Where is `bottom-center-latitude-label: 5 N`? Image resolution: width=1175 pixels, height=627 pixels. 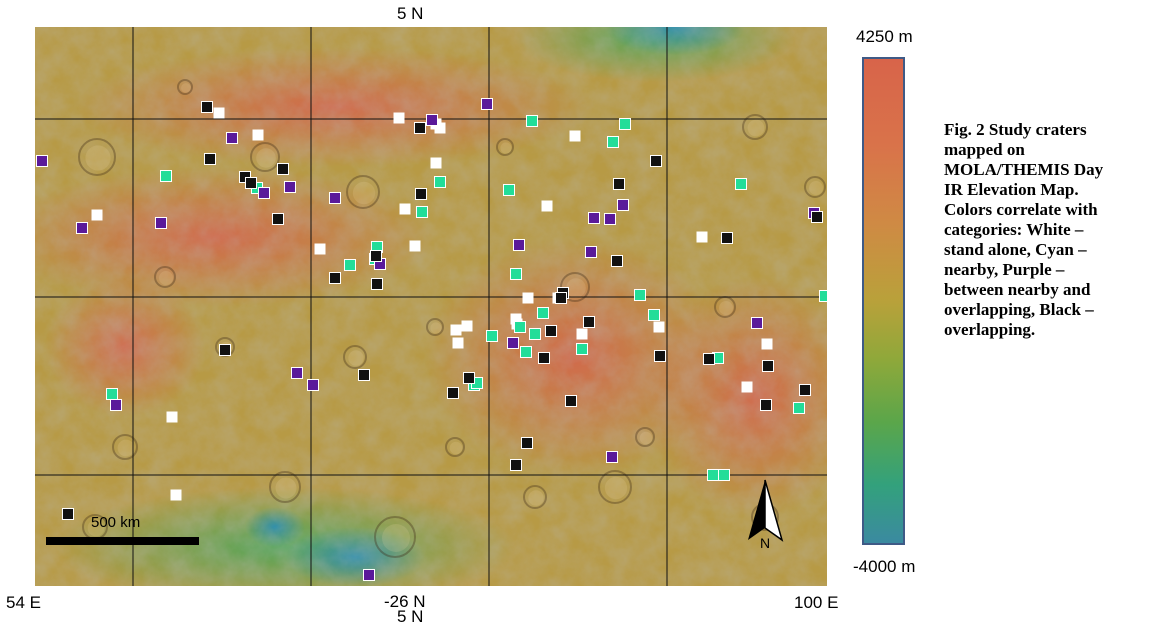 bottom-center-latitude-label: 5 N is located at coordinates (410, 616).